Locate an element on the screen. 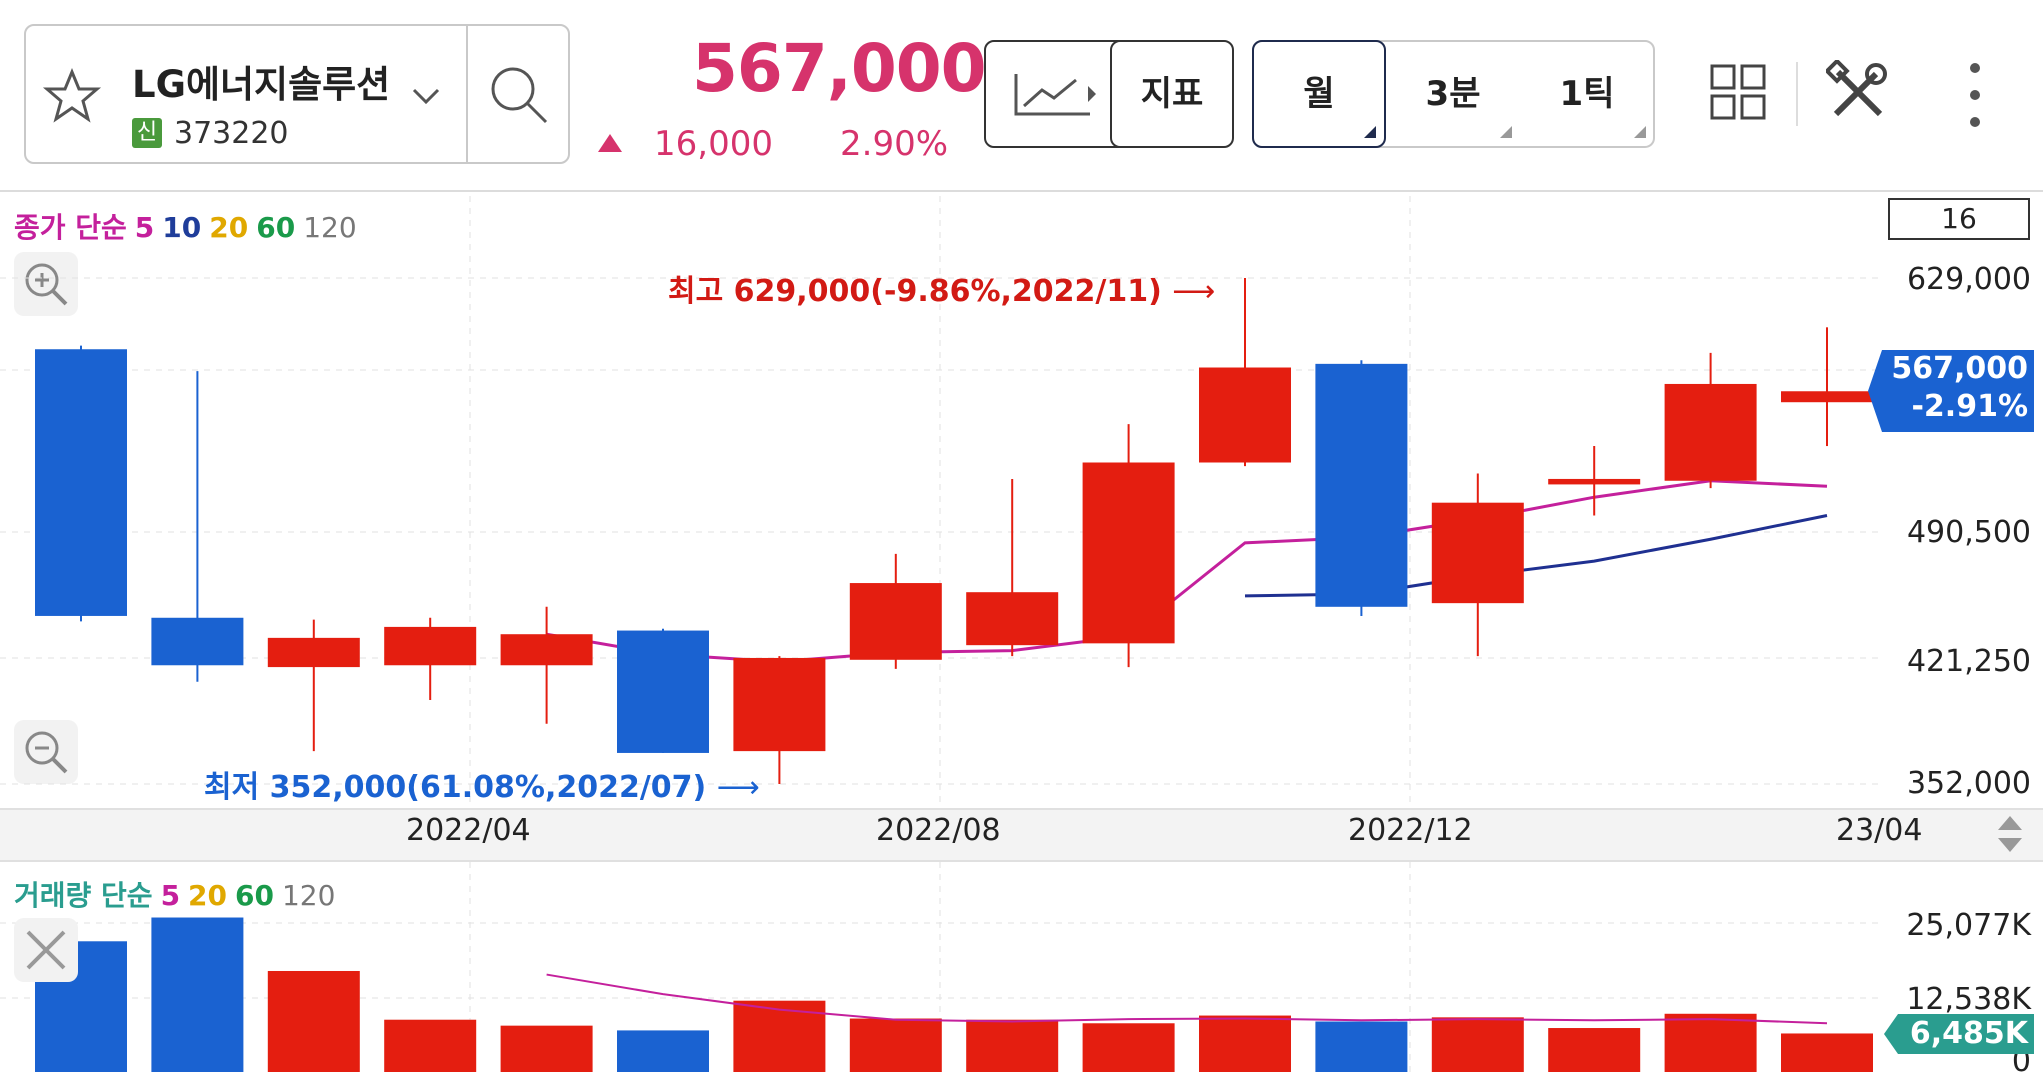 Image resolution: width=2043 pixels, height=1080 pixels. current-price-tag: 567,000 -2.91% is located at coordinates (1958, 391).